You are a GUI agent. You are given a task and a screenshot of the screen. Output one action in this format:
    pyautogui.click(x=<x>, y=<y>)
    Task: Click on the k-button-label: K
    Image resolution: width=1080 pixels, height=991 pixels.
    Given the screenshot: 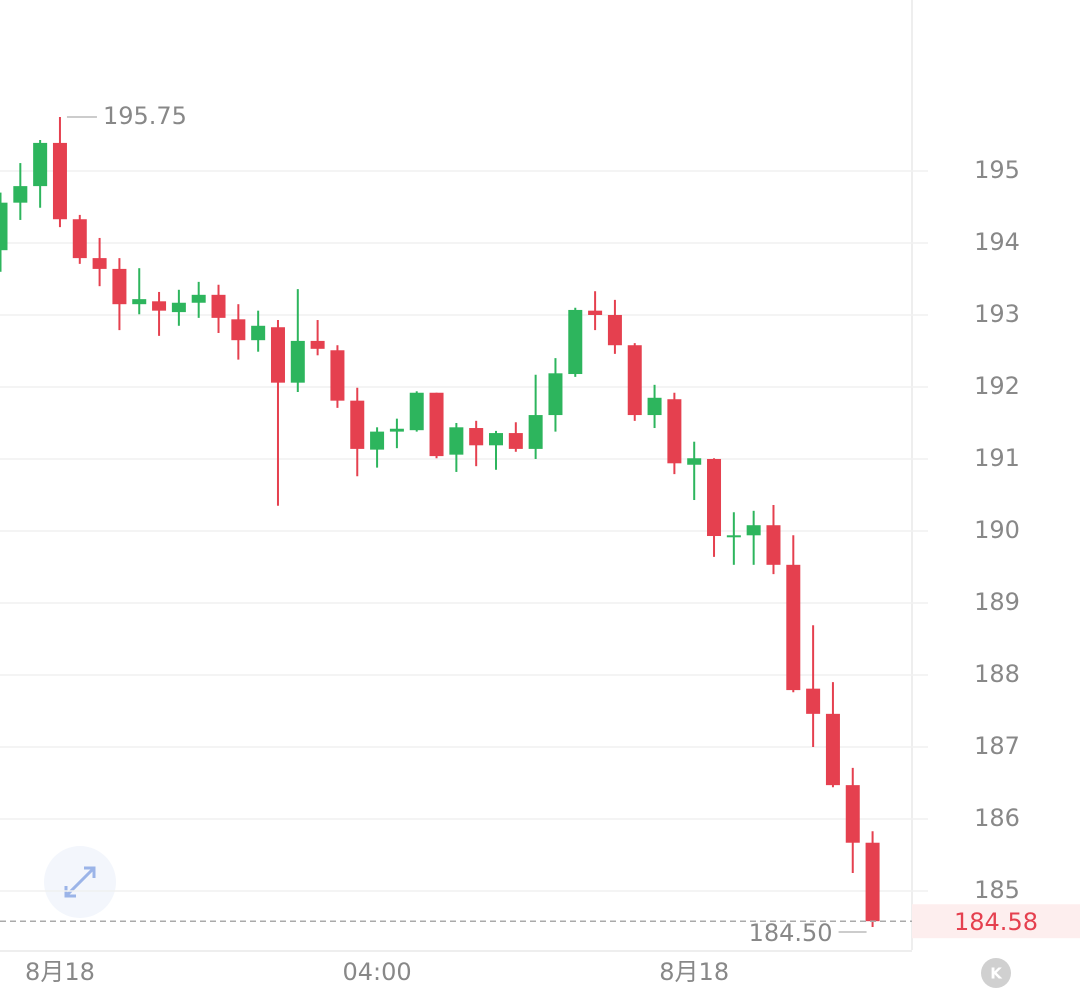 What is the action you would take?
    pyautogui.click(x=996, y=974)
    